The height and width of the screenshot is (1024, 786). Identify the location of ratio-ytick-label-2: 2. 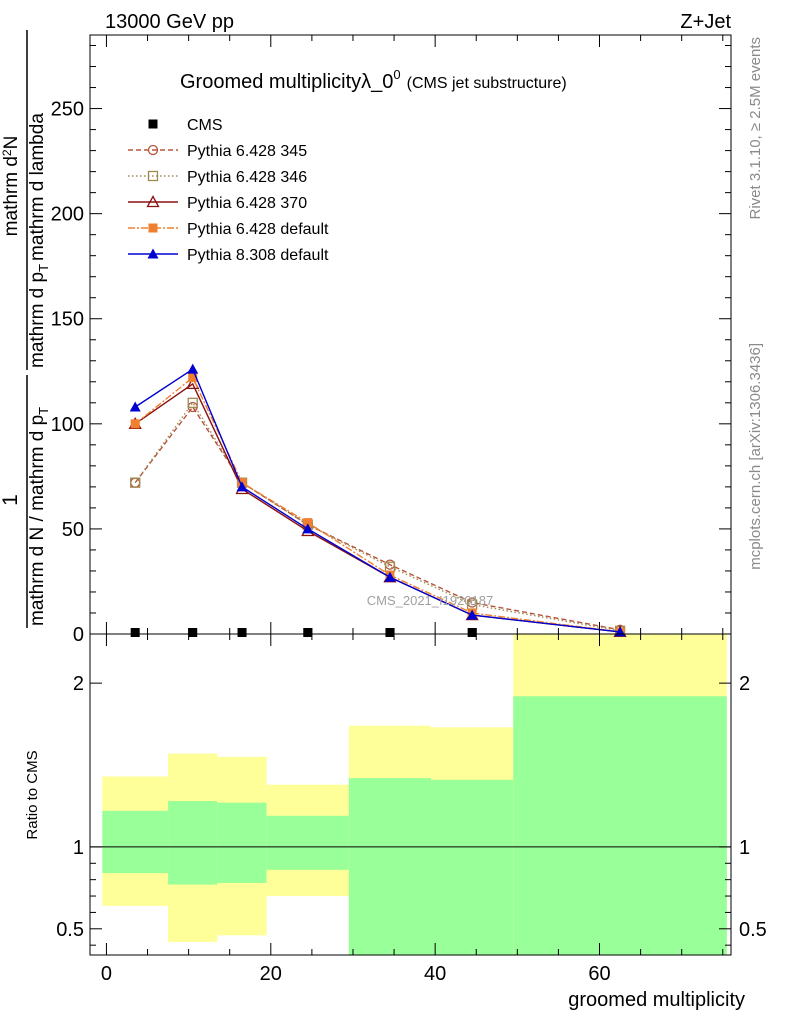
(78, 684).